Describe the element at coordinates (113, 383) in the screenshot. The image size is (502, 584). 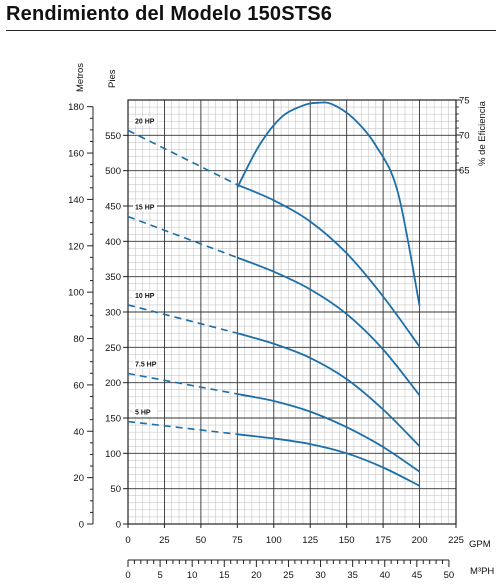
I see `pies-tick-label: 200` at that location.